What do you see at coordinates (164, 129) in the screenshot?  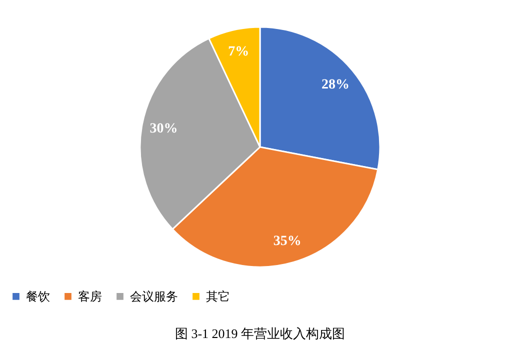 I see `data-label: 30%` at bounding box center [164, 129].